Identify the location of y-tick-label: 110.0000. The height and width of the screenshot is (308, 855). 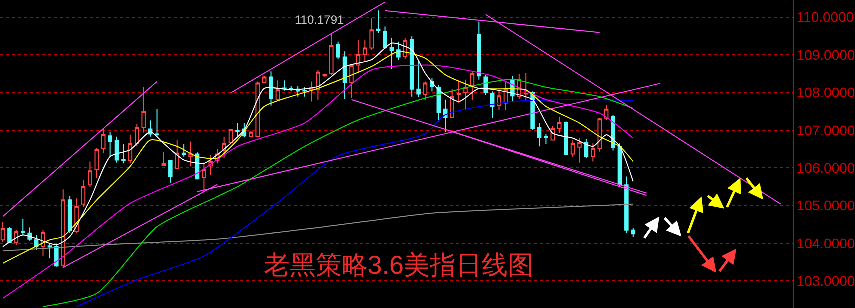
(825, 17).